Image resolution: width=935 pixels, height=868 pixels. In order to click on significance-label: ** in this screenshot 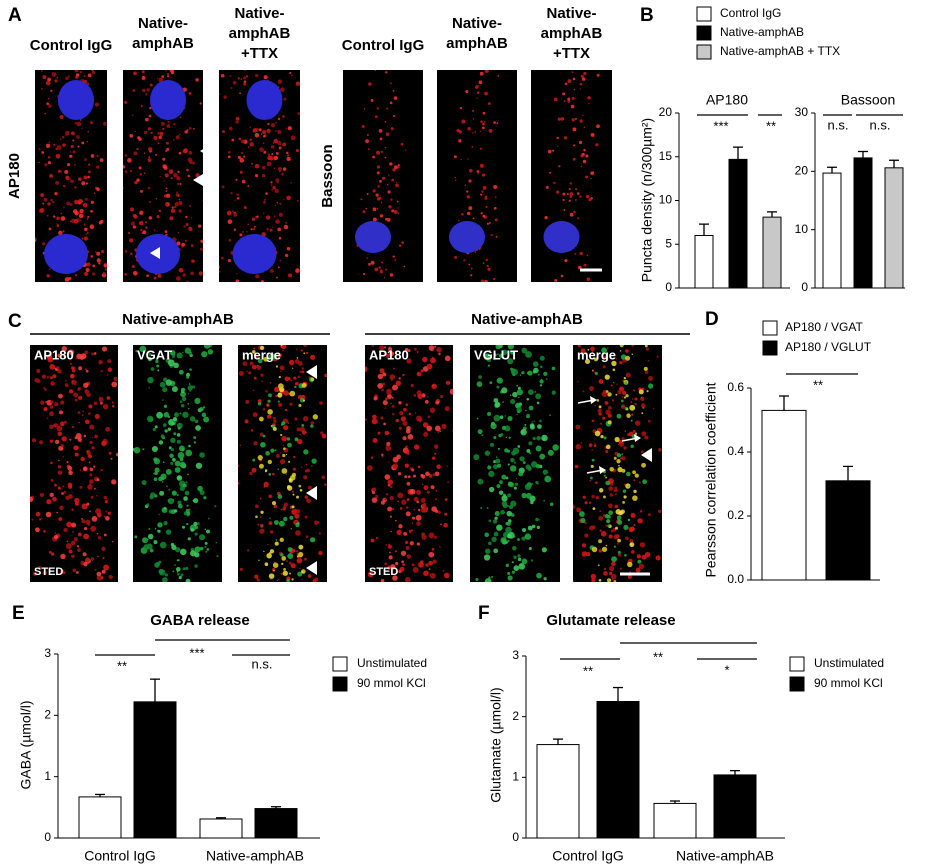, I will do `click(658, 656)`.